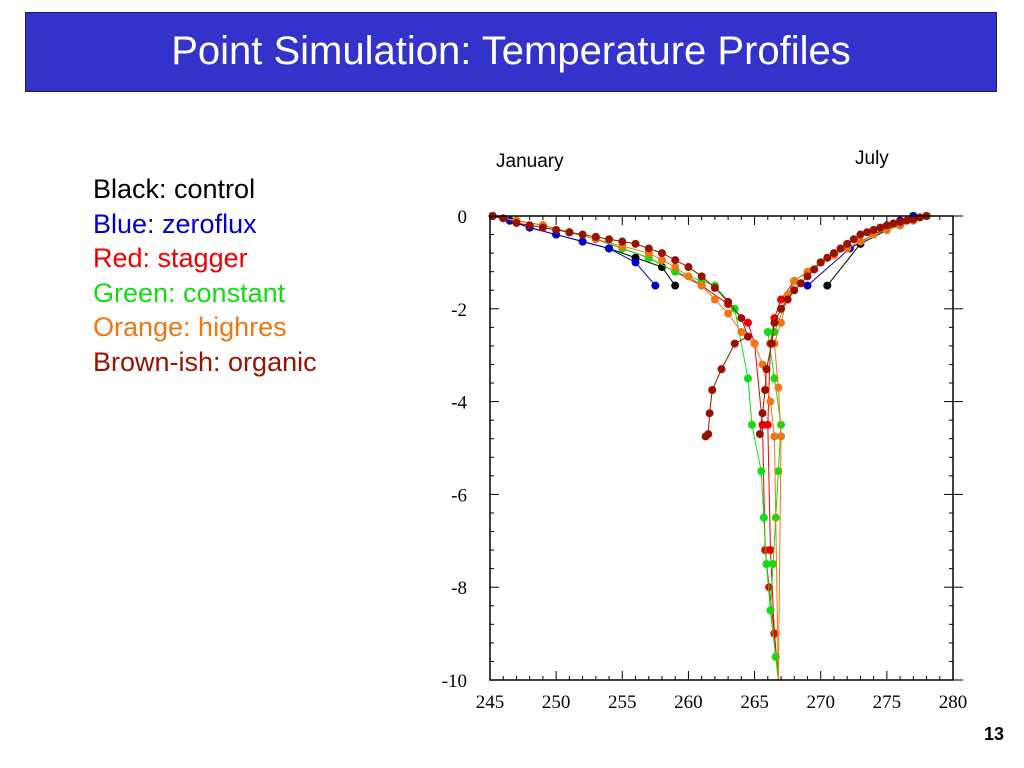 The height and width of the screenshot is (768, 1024). I want to click on x-tick-label: 260, so click(688, 702).